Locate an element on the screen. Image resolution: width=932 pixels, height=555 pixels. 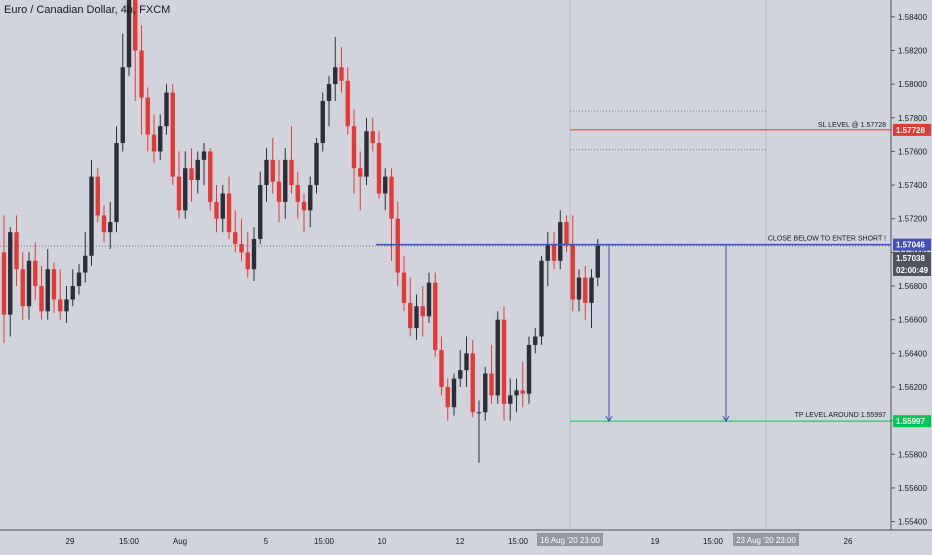
countdown-badge: 02:00:49 is located at coordinates (912, 269).